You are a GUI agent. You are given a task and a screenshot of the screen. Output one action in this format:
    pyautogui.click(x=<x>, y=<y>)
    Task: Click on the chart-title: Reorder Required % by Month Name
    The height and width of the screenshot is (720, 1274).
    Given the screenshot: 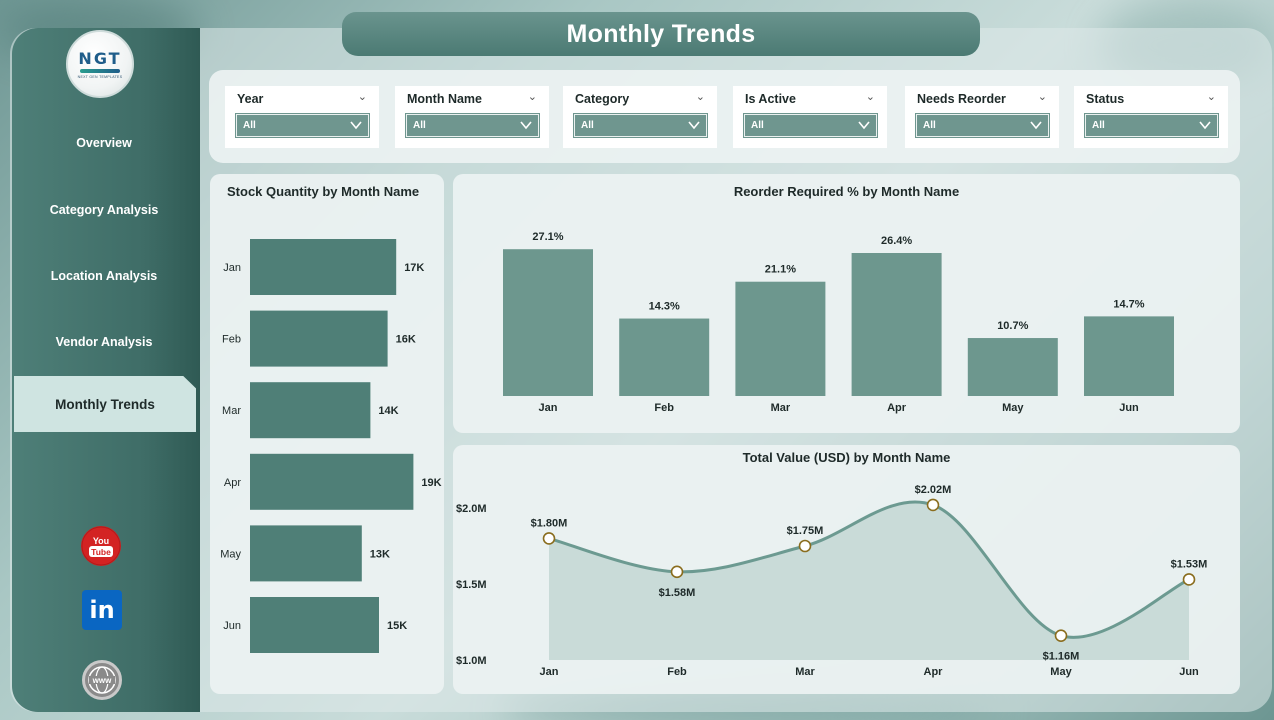 What is the action you would take?
    pyautogui.click(x=846, y=191)
    